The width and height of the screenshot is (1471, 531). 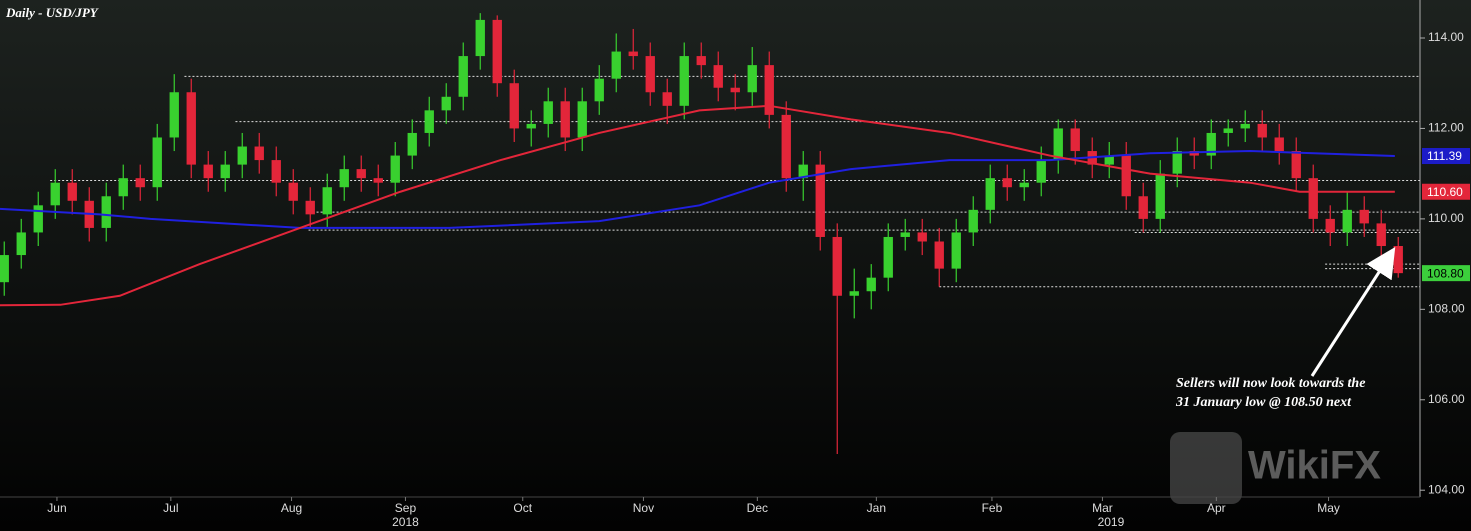 I want to click on x-tick-label: Mar, so click(x=1102, y=508).